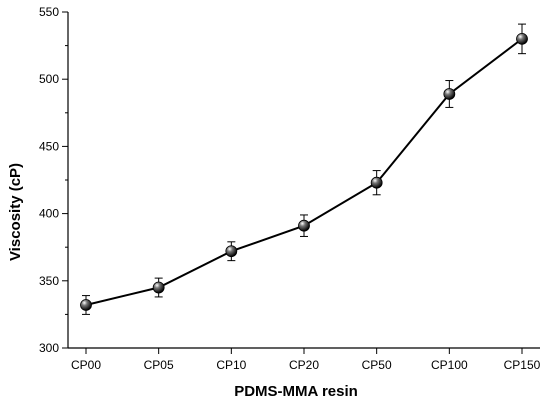 The image size is (550, 403). What do you see at coordinates (159, 365) in the screenshot?
I see `x-tick-label: CP05` at bounding box center [159, 365].